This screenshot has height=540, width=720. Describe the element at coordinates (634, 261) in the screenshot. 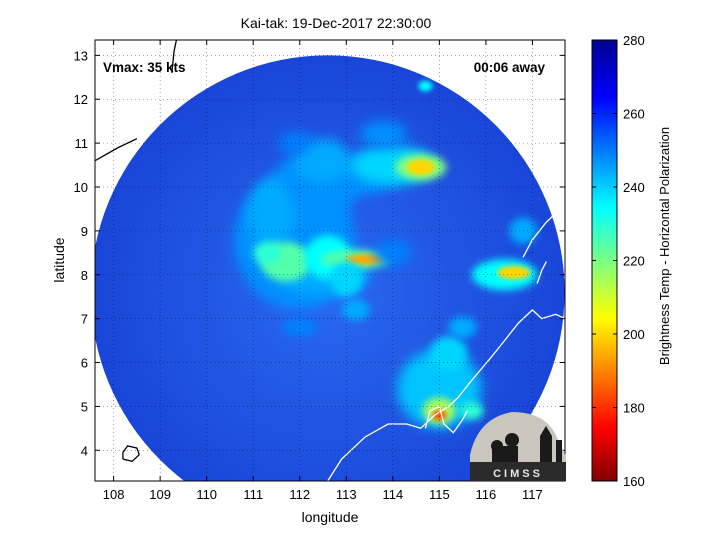

I see `colorbar-tick-label: 220` at that location.